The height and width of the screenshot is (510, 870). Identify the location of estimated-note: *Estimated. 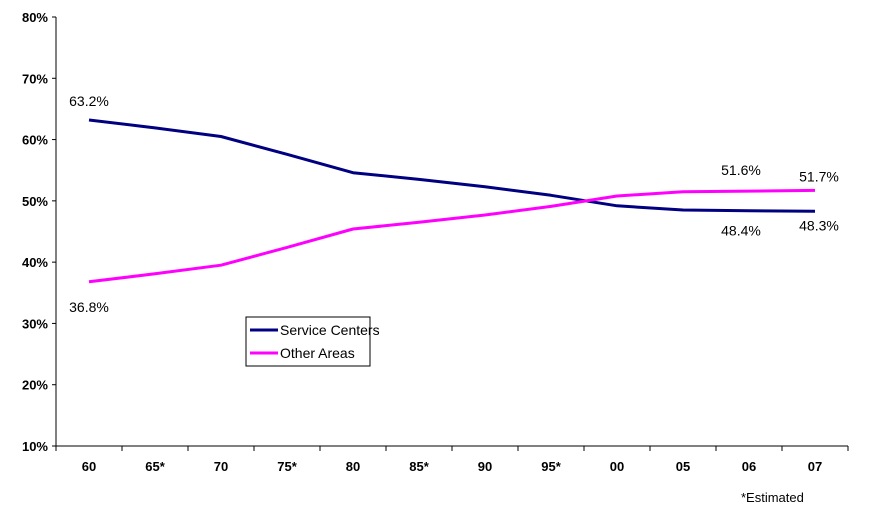
(772, 497).